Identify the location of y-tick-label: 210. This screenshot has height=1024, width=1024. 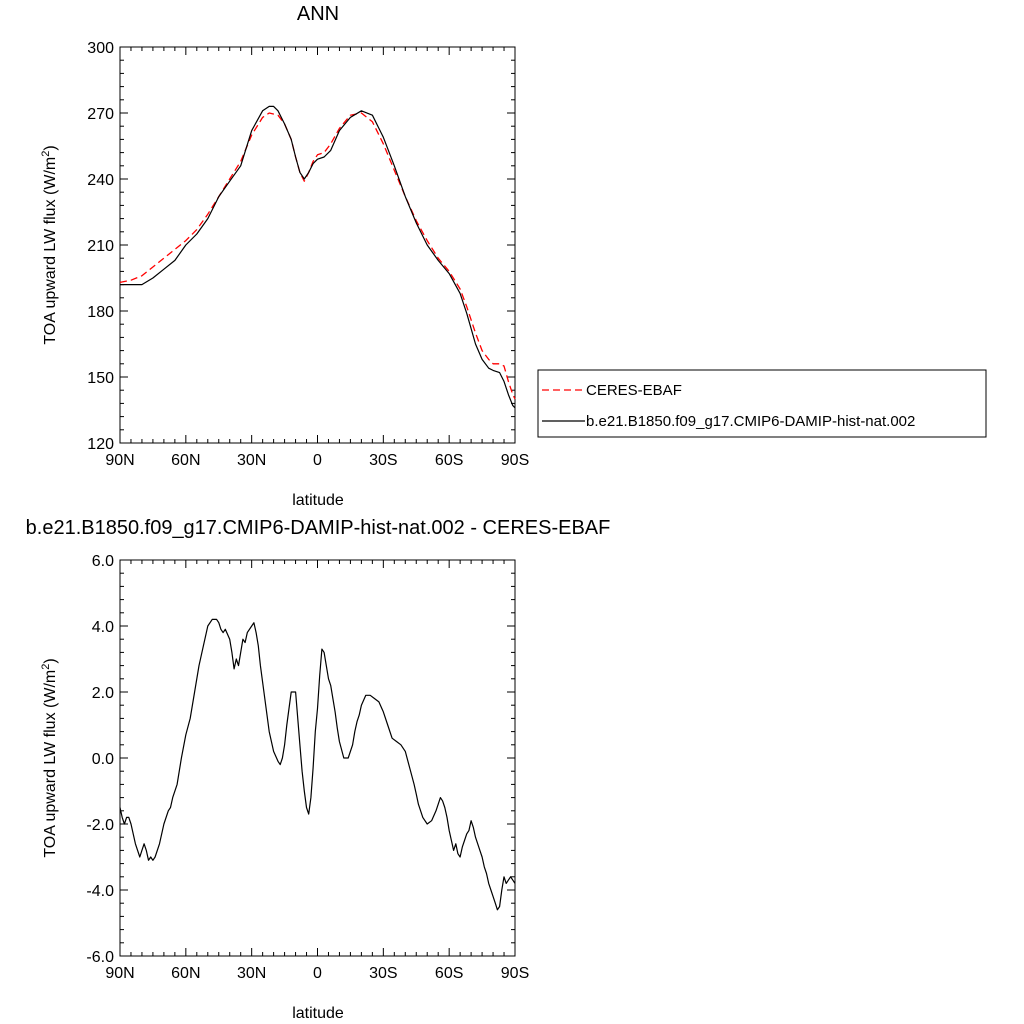
(100, 246).